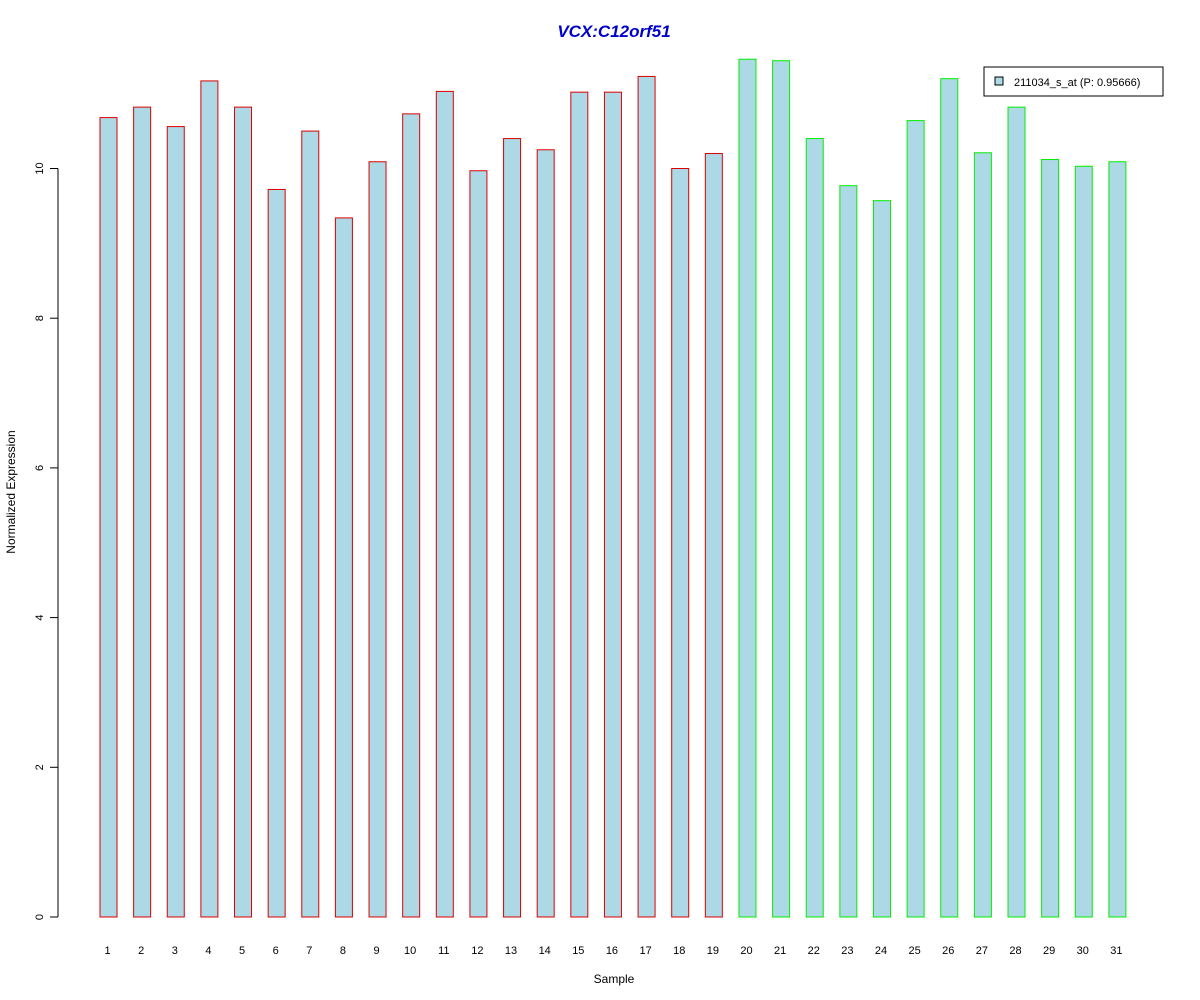 This screenshot has height=1000, width=1200. What do you see at coordinates (40, 468) in the screenshot?
I see `y-tick-label: 6` at bounding box center [40, 468].